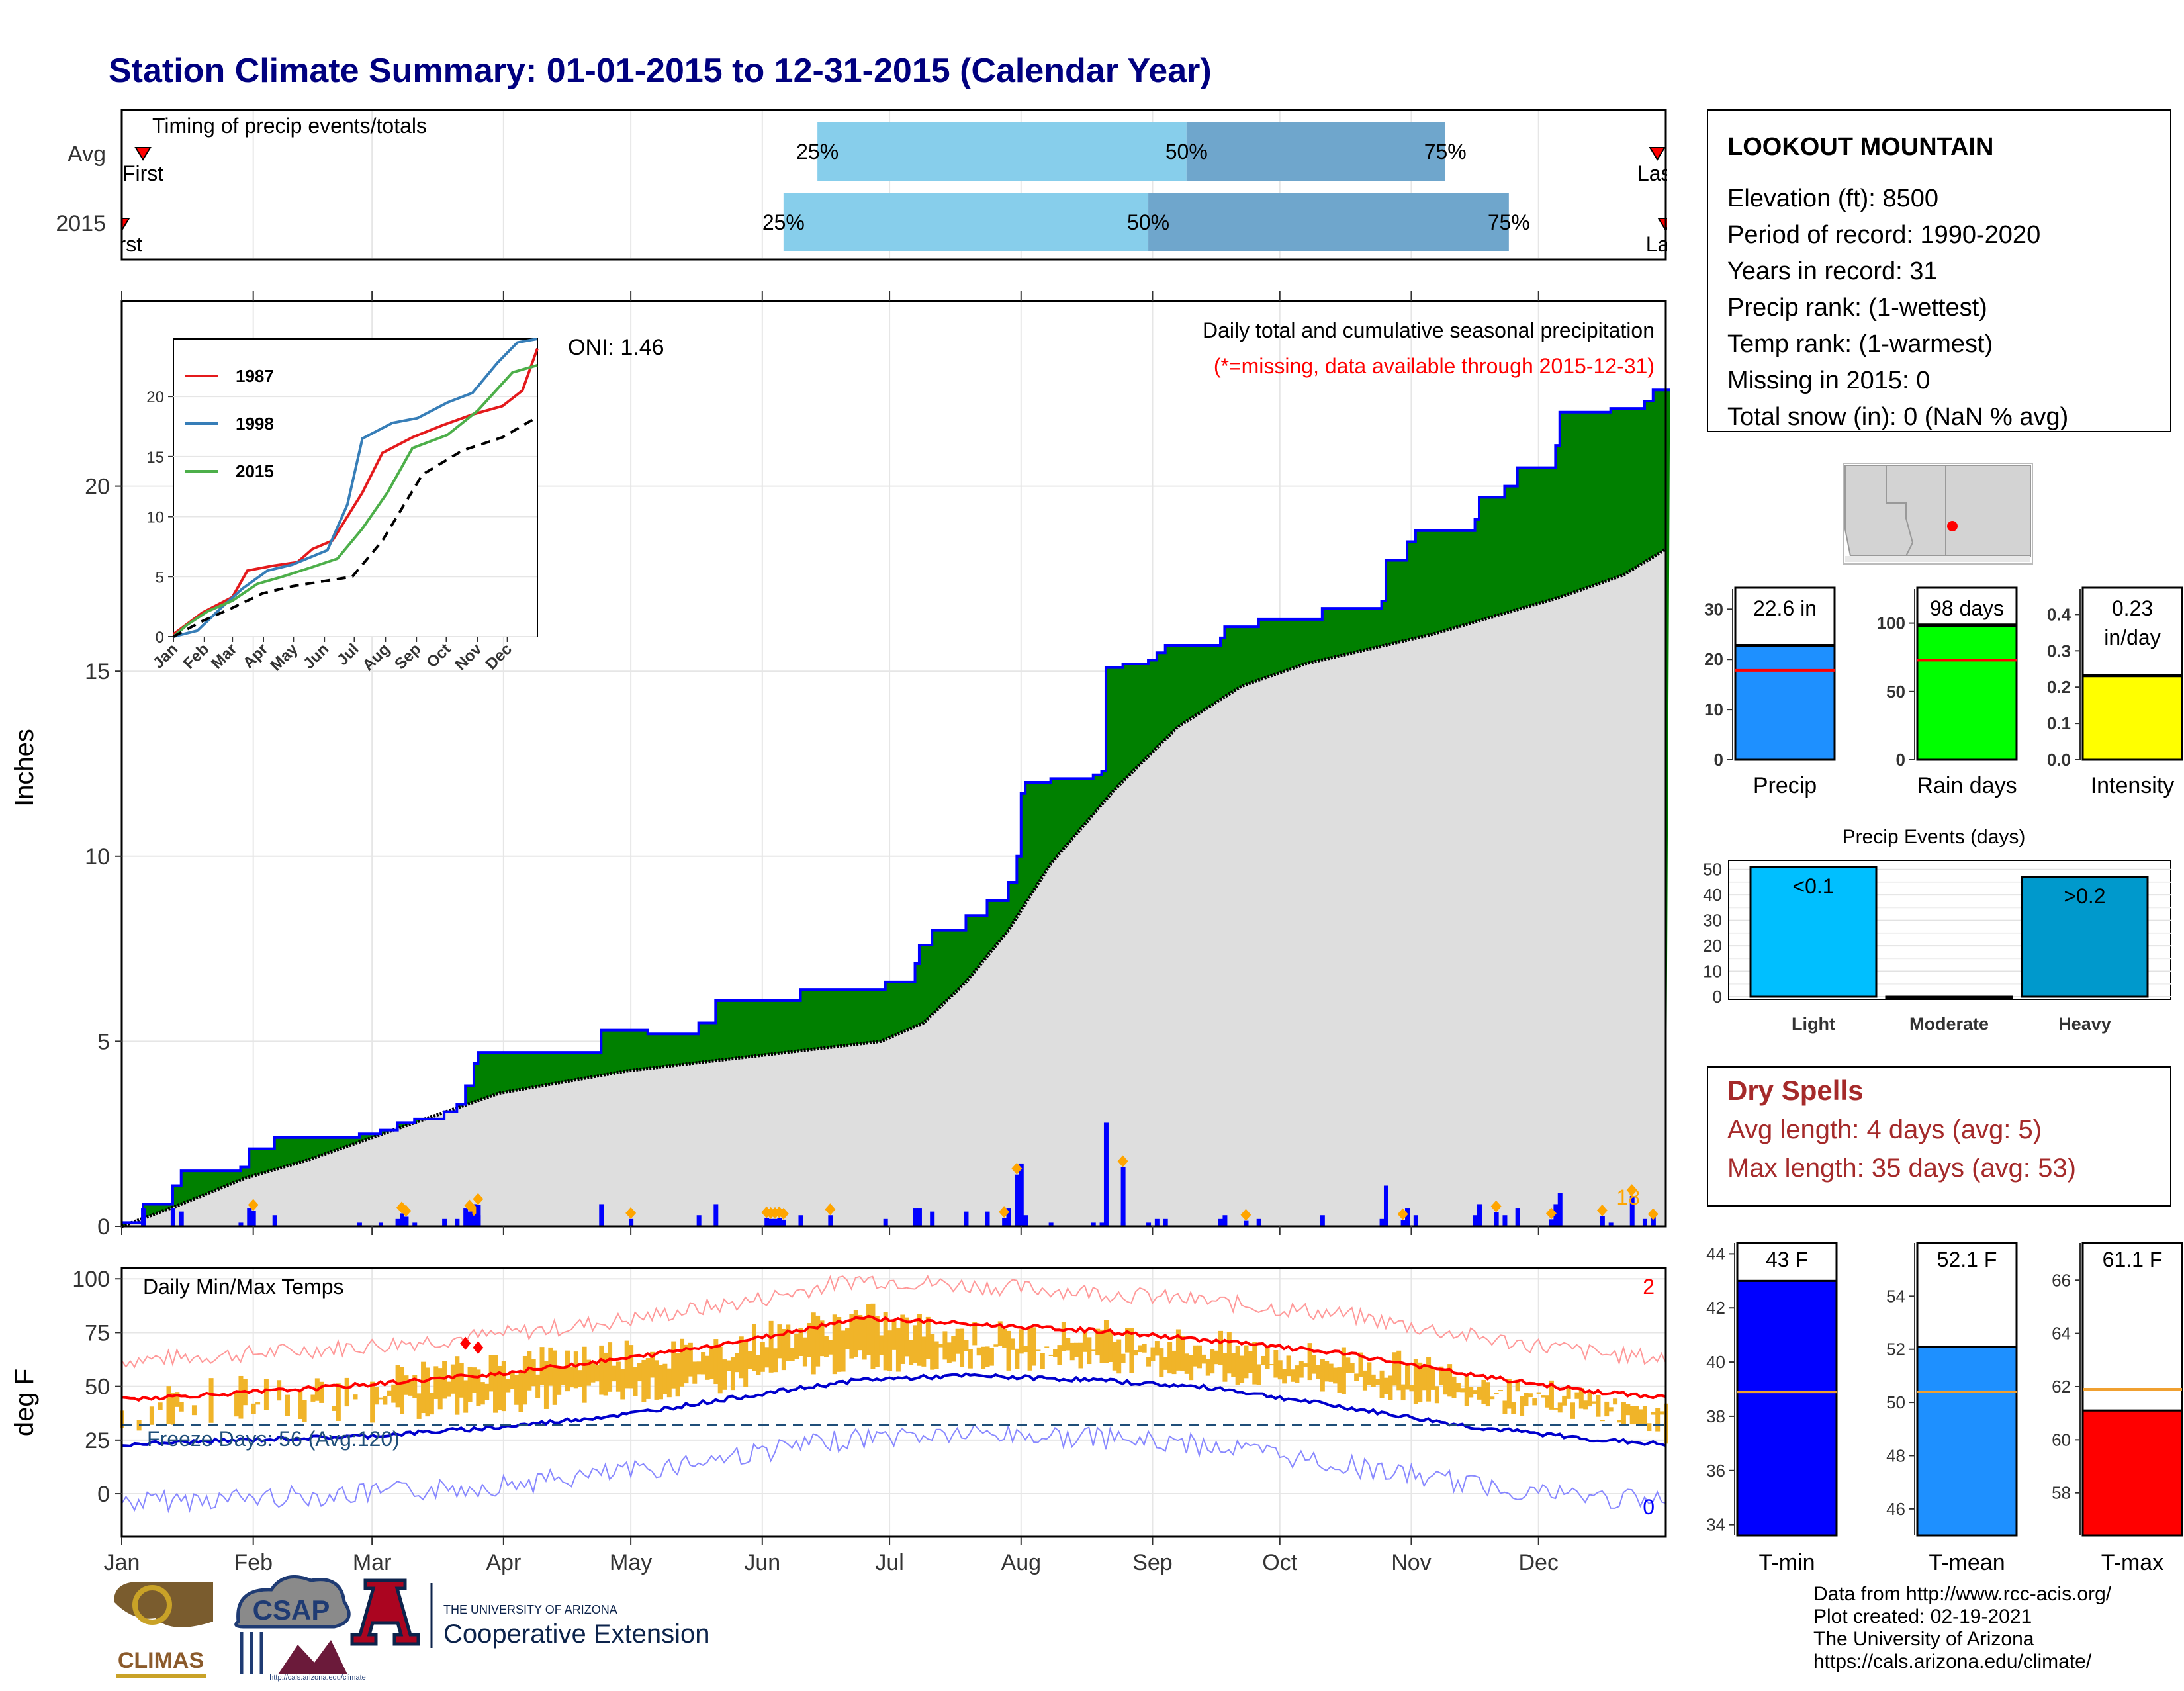 The height and width of the screenshot is (1691, 2184). I want to click on station-info-line: Years in record: 31, so click(1832, 271).